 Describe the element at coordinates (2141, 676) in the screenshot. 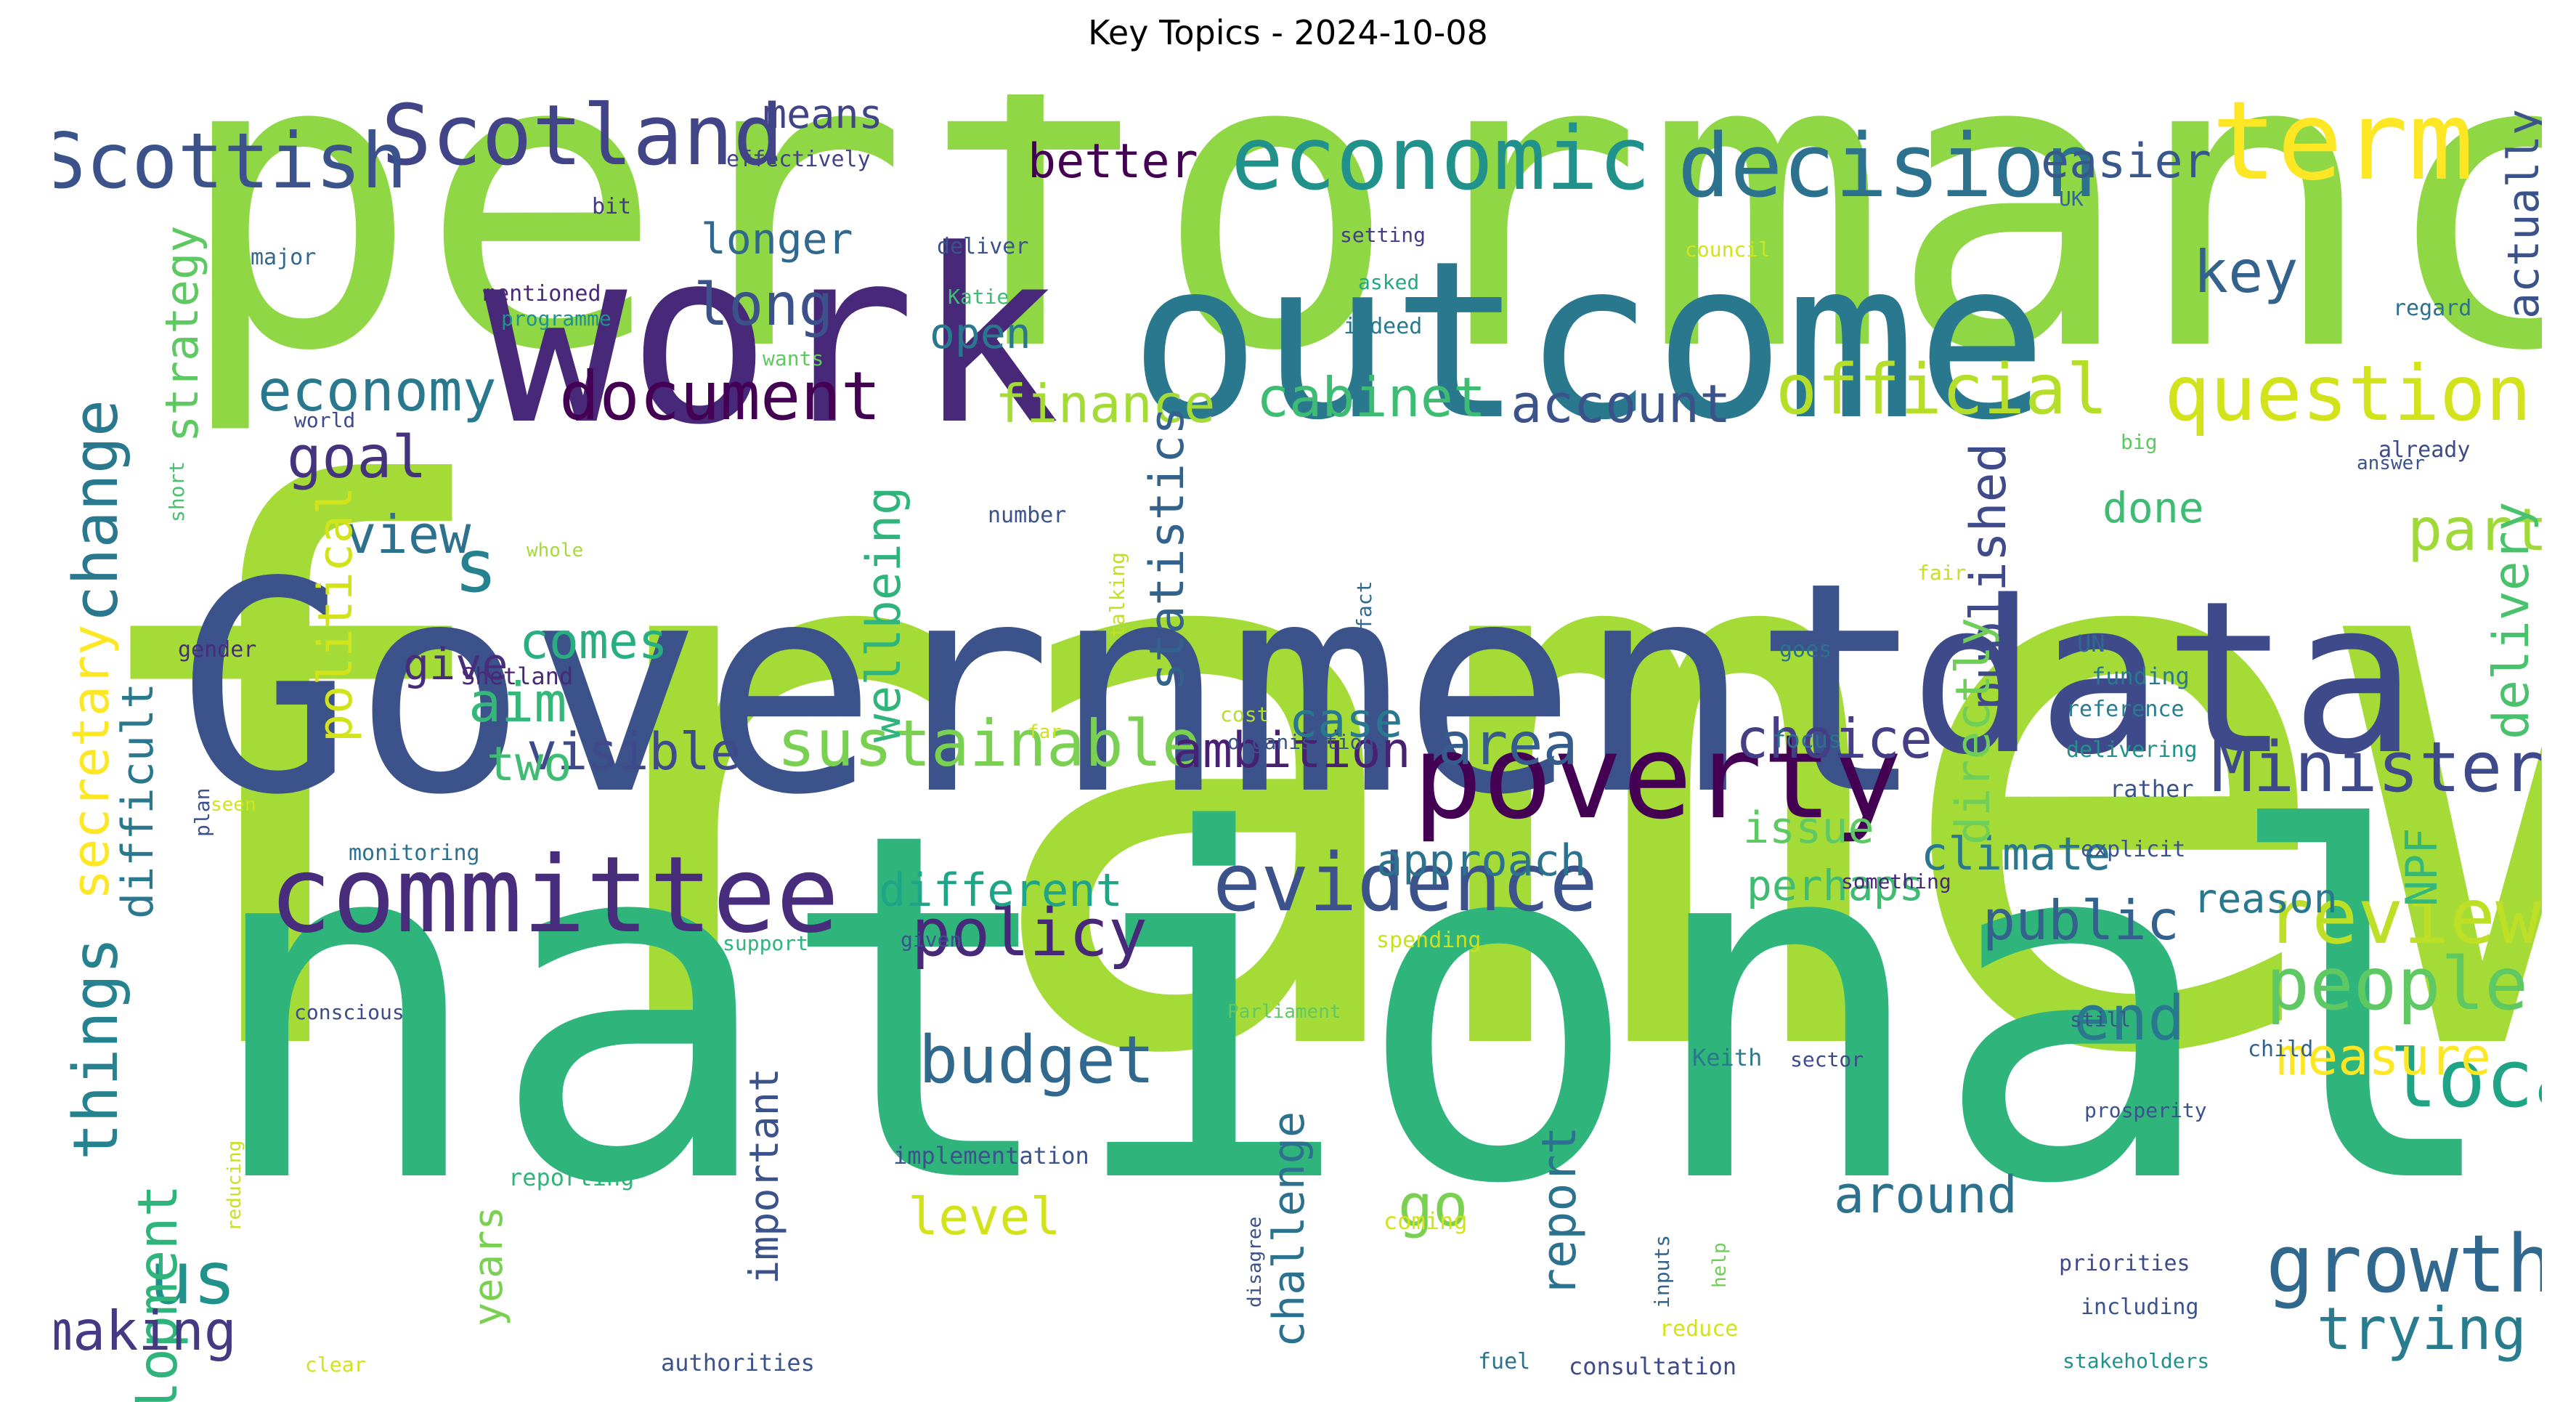

I see `word-funding: funding` at that location.